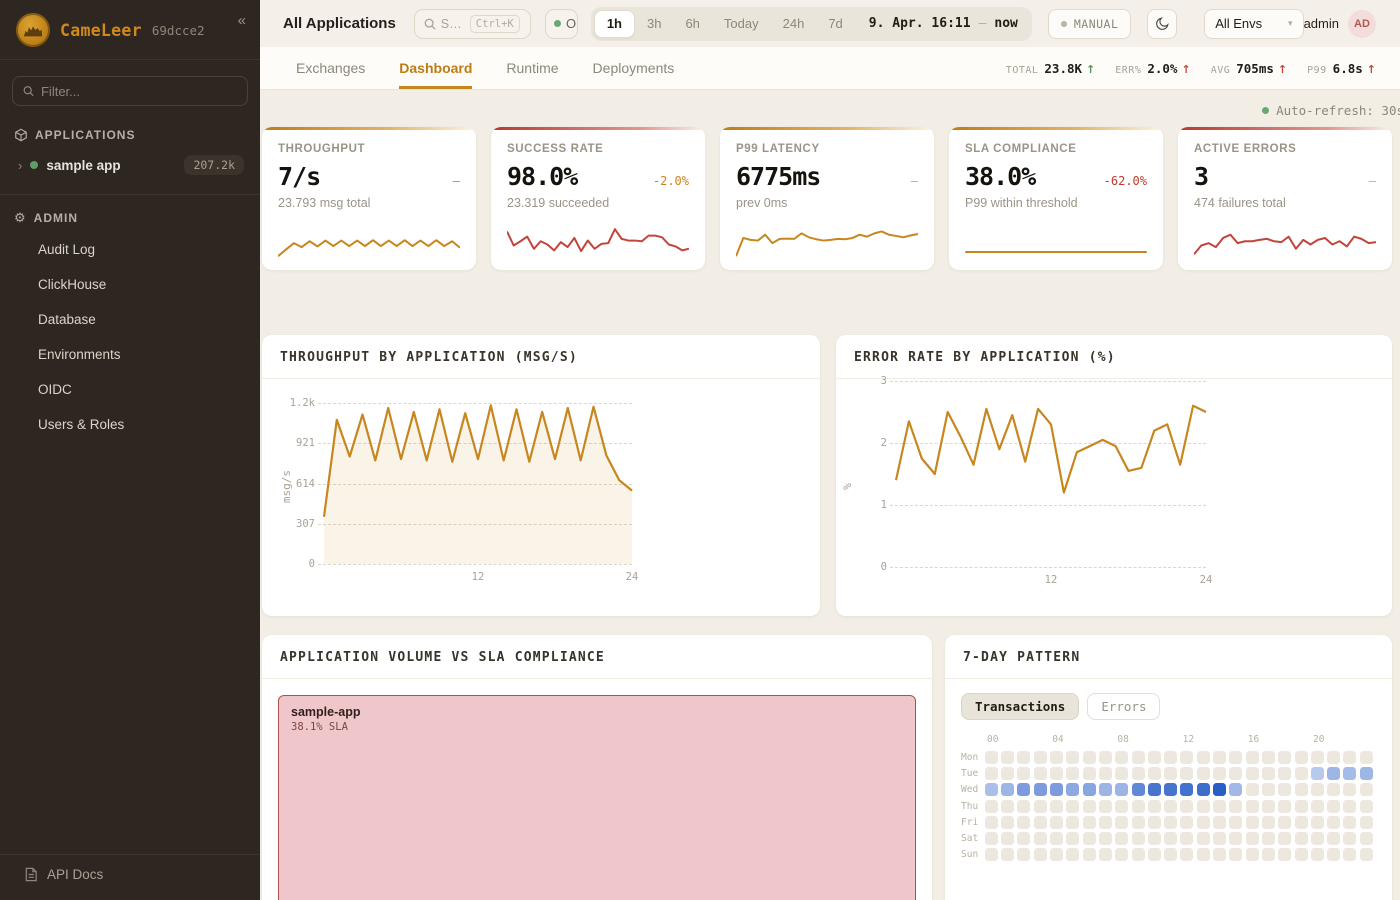  Describe the element at coordinates (67, 249) in the screenshot. I see `sidebar-item-audit-log: Audit Log` at that location.